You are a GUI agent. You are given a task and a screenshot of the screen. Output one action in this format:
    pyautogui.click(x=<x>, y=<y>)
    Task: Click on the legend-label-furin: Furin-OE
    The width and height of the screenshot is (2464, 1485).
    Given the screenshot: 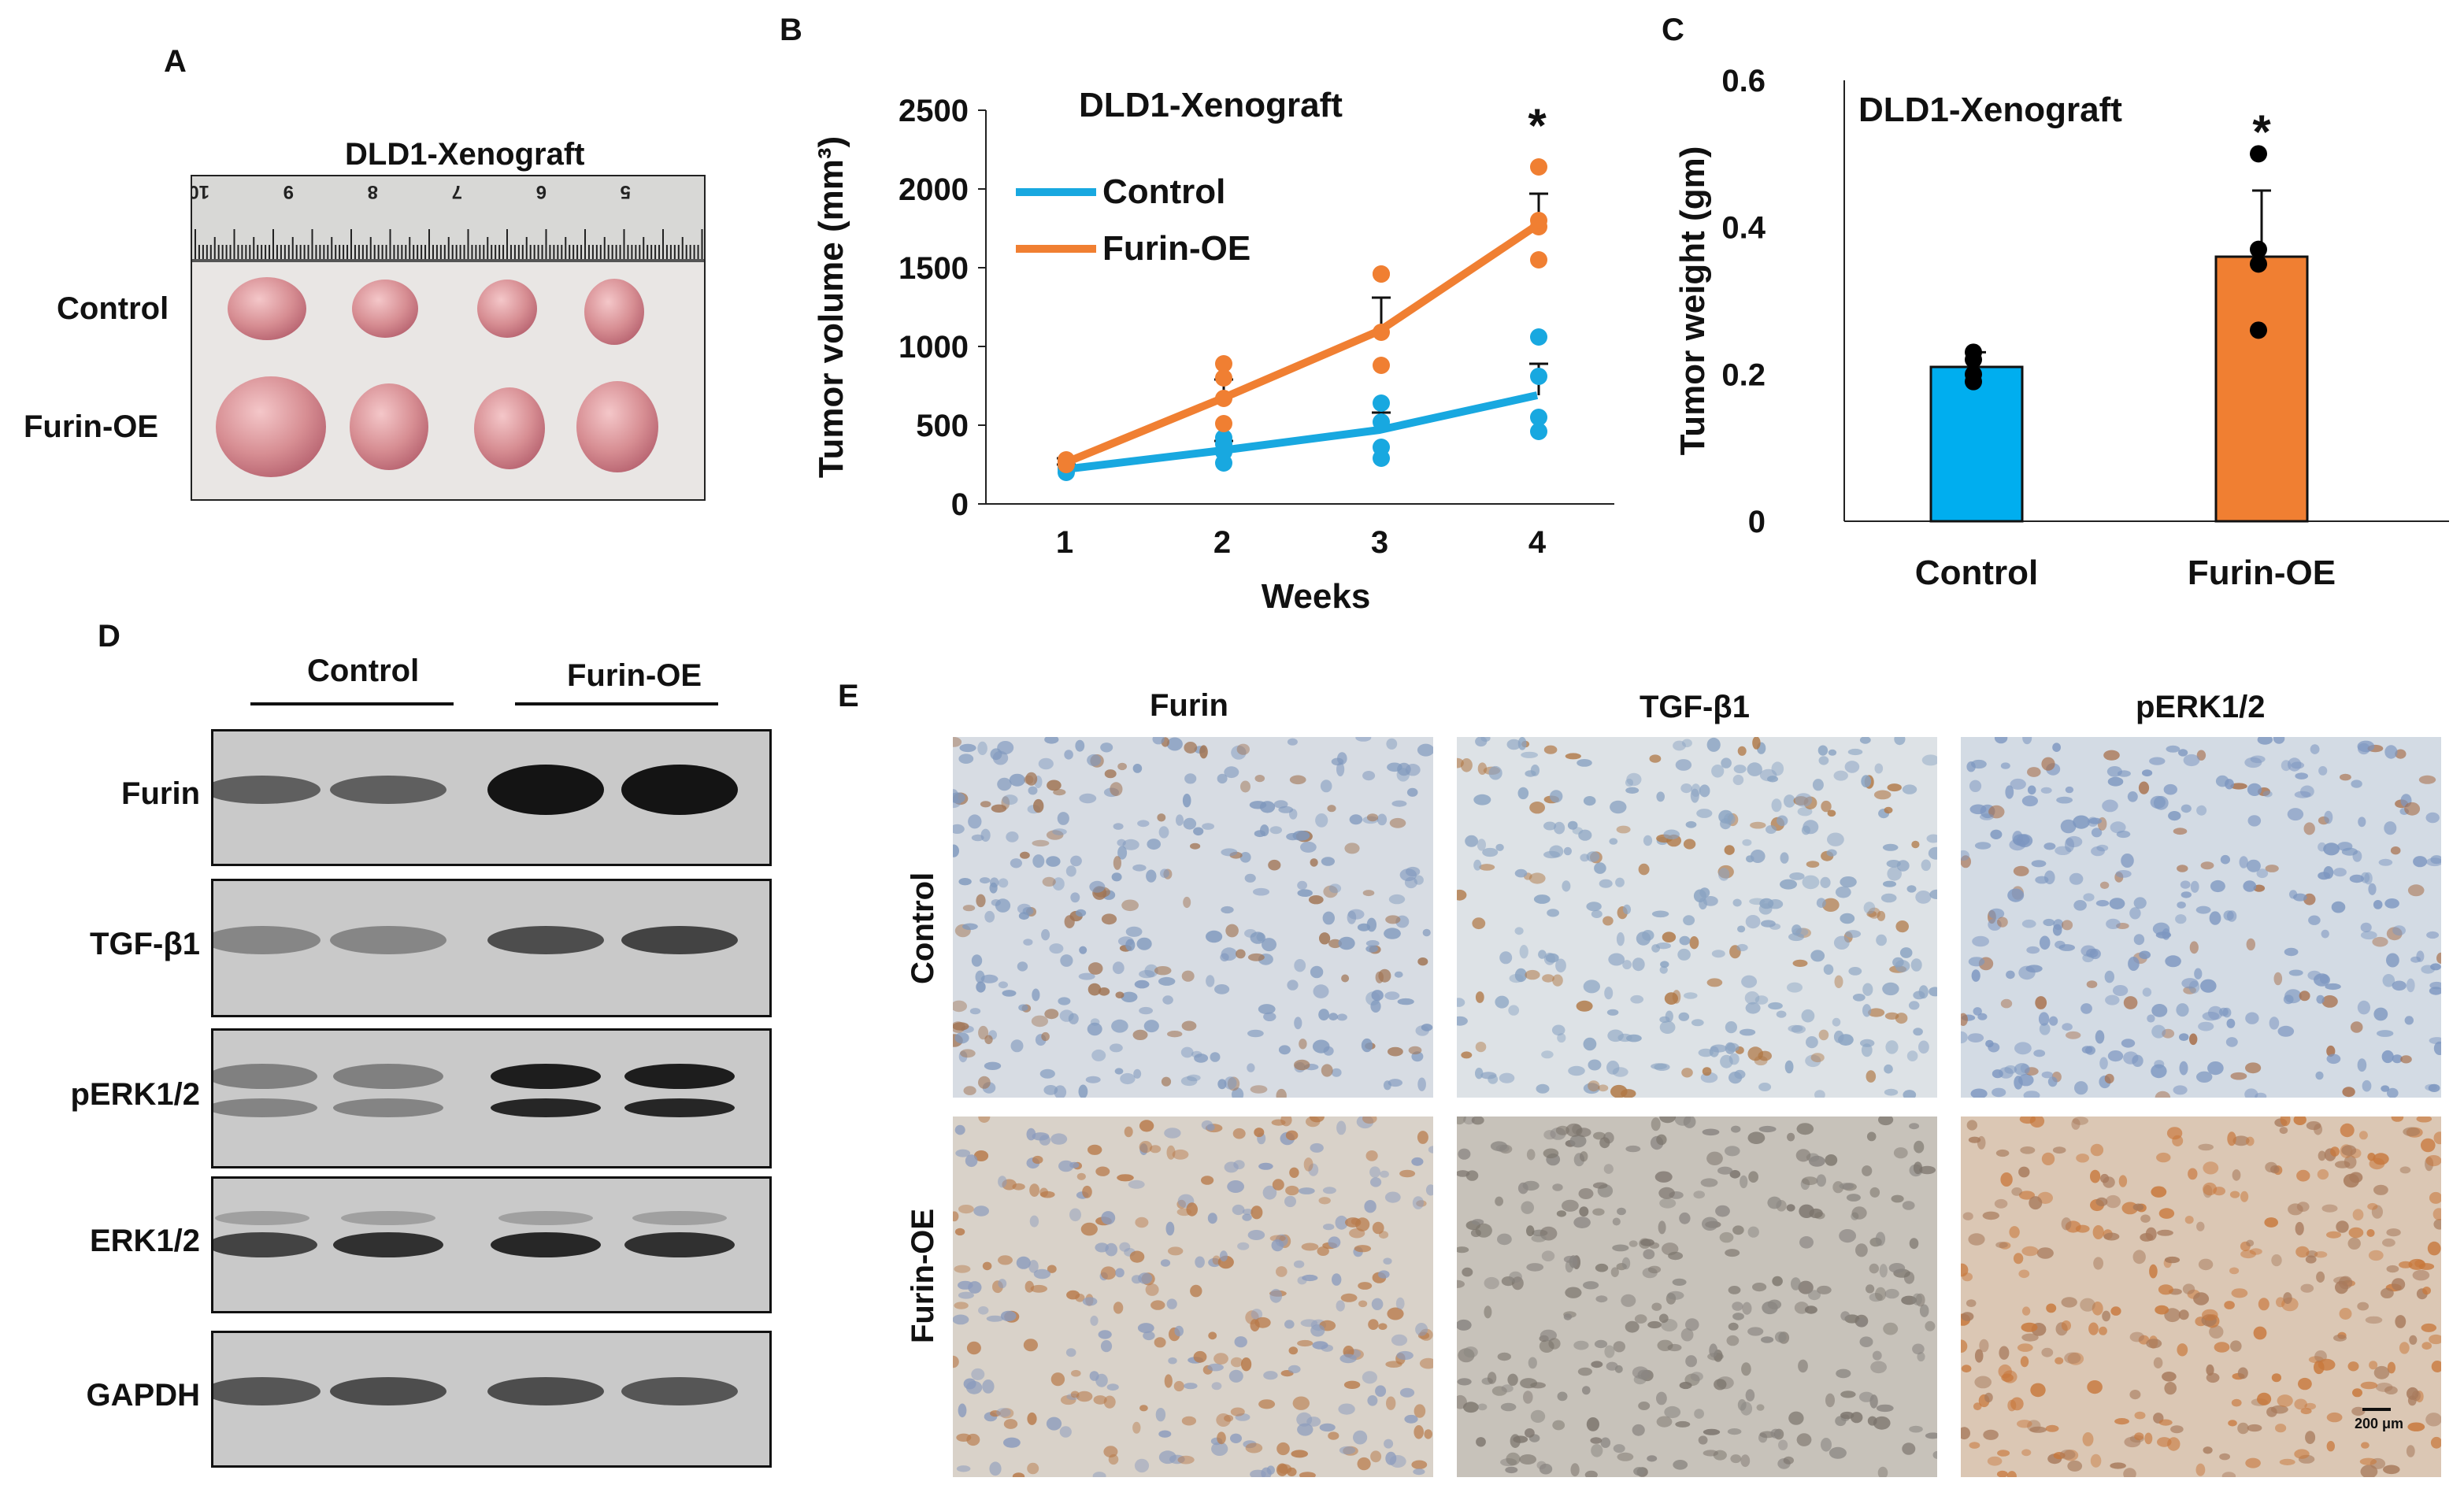 What is the action you would take?
    pyautogui.click(x=1176, y=248)
    